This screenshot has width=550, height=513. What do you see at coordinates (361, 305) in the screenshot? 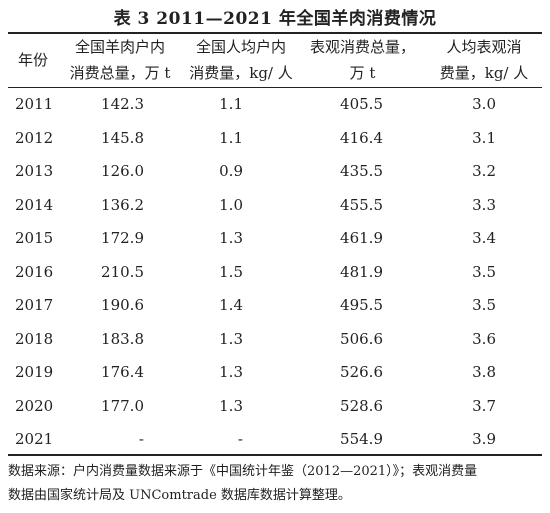
I see `cell-apparent-total: 495.5` at bounding box center [361, 305].